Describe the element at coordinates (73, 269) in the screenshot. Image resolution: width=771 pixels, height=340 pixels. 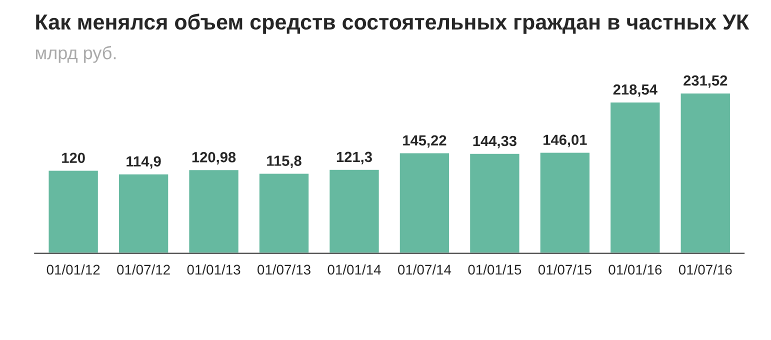
I see `x-tick-label: 01/01/12` at that location.